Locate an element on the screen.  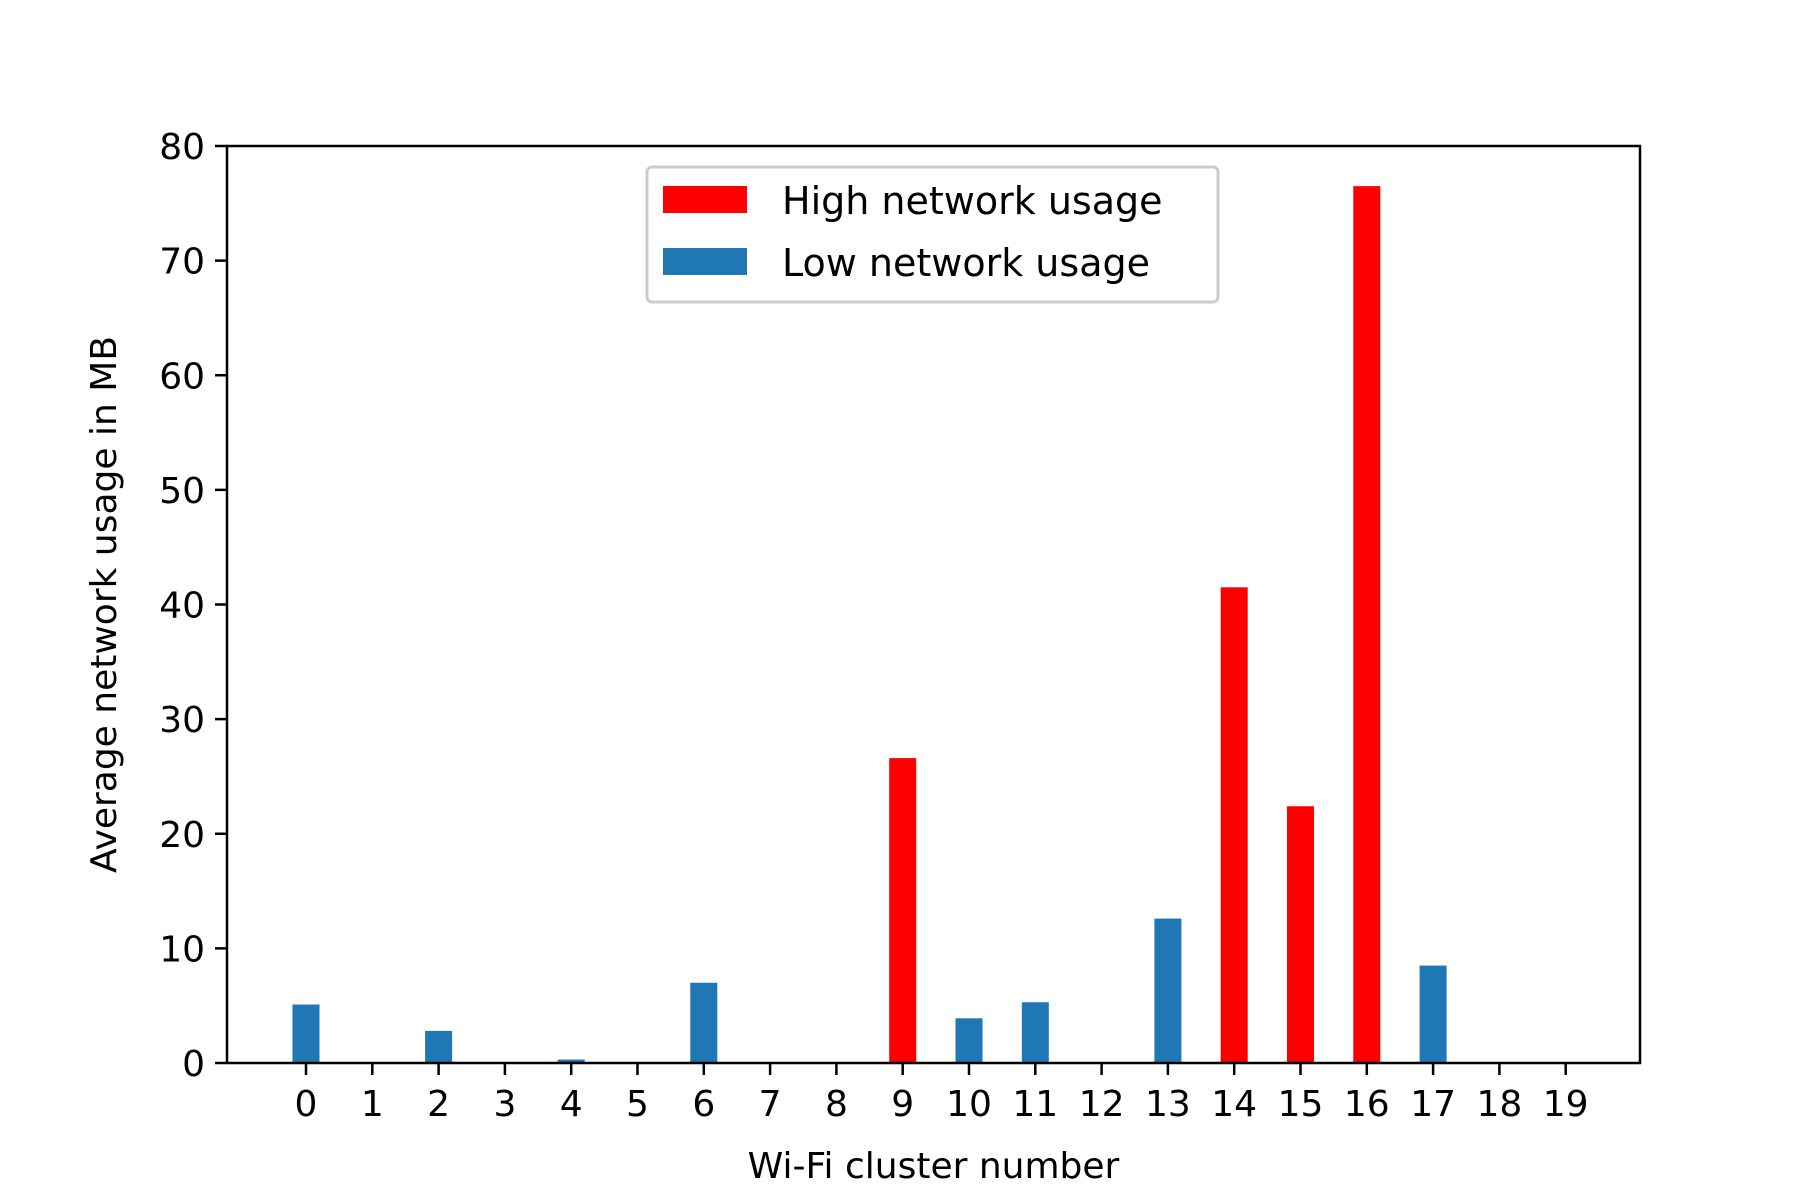
y-tick-label: 10 is located at coordinates (182, 949).